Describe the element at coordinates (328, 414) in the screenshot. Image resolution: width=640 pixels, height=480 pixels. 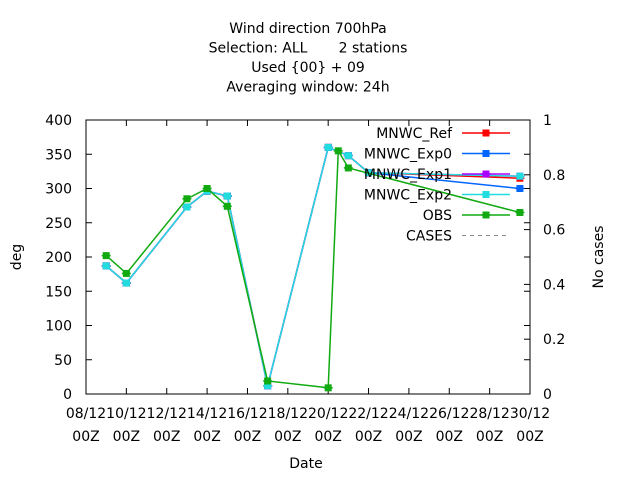
I see `x-tick-label: 20/12` at that location.